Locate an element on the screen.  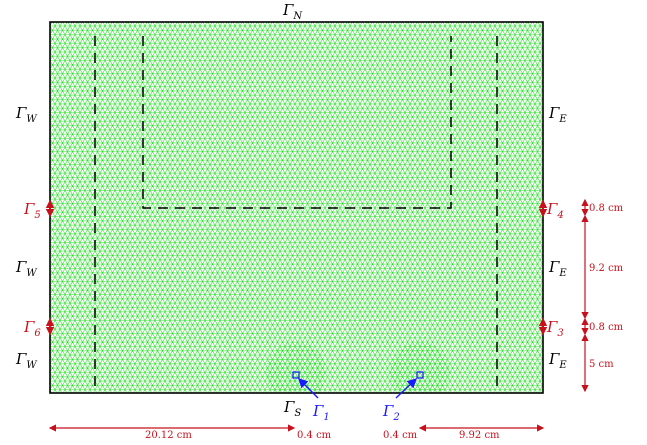
dim-bottom-left: 20.12 cm is located at coordinates (168, 435).